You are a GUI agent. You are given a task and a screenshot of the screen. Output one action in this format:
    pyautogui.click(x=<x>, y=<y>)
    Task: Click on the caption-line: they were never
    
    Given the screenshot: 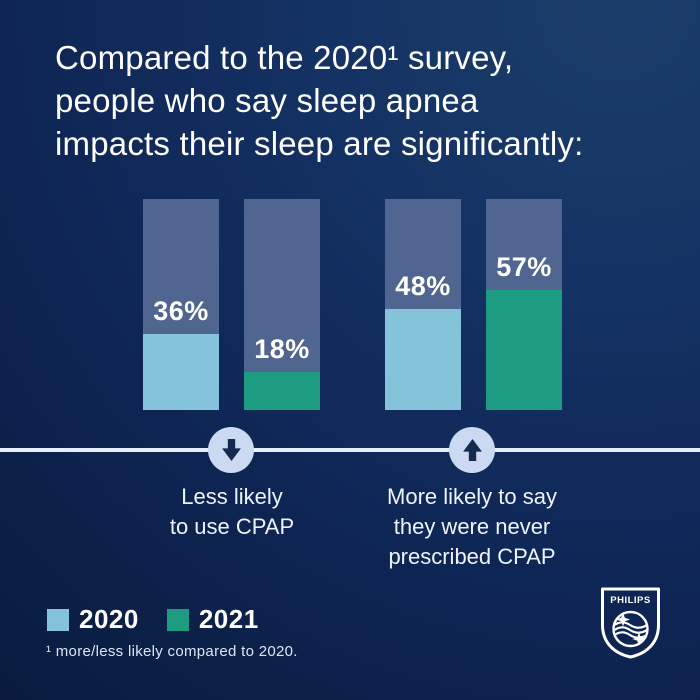 What is the action you would take?
    pyautogui.click(x=472, y=526)
    